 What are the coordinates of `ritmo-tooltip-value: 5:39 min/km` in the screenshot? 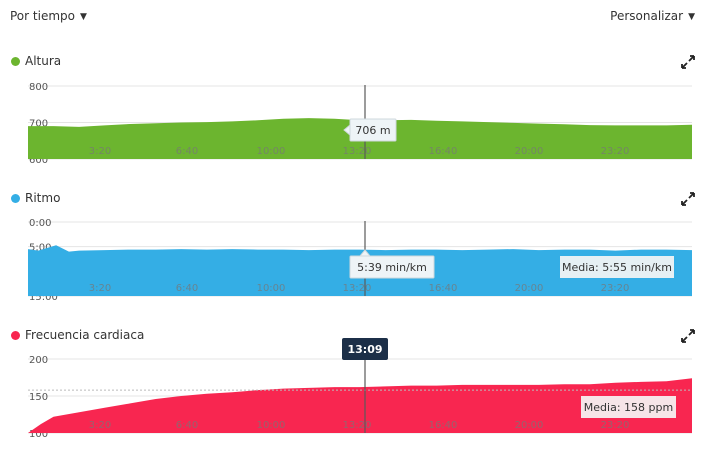 It's located at (392, 267).